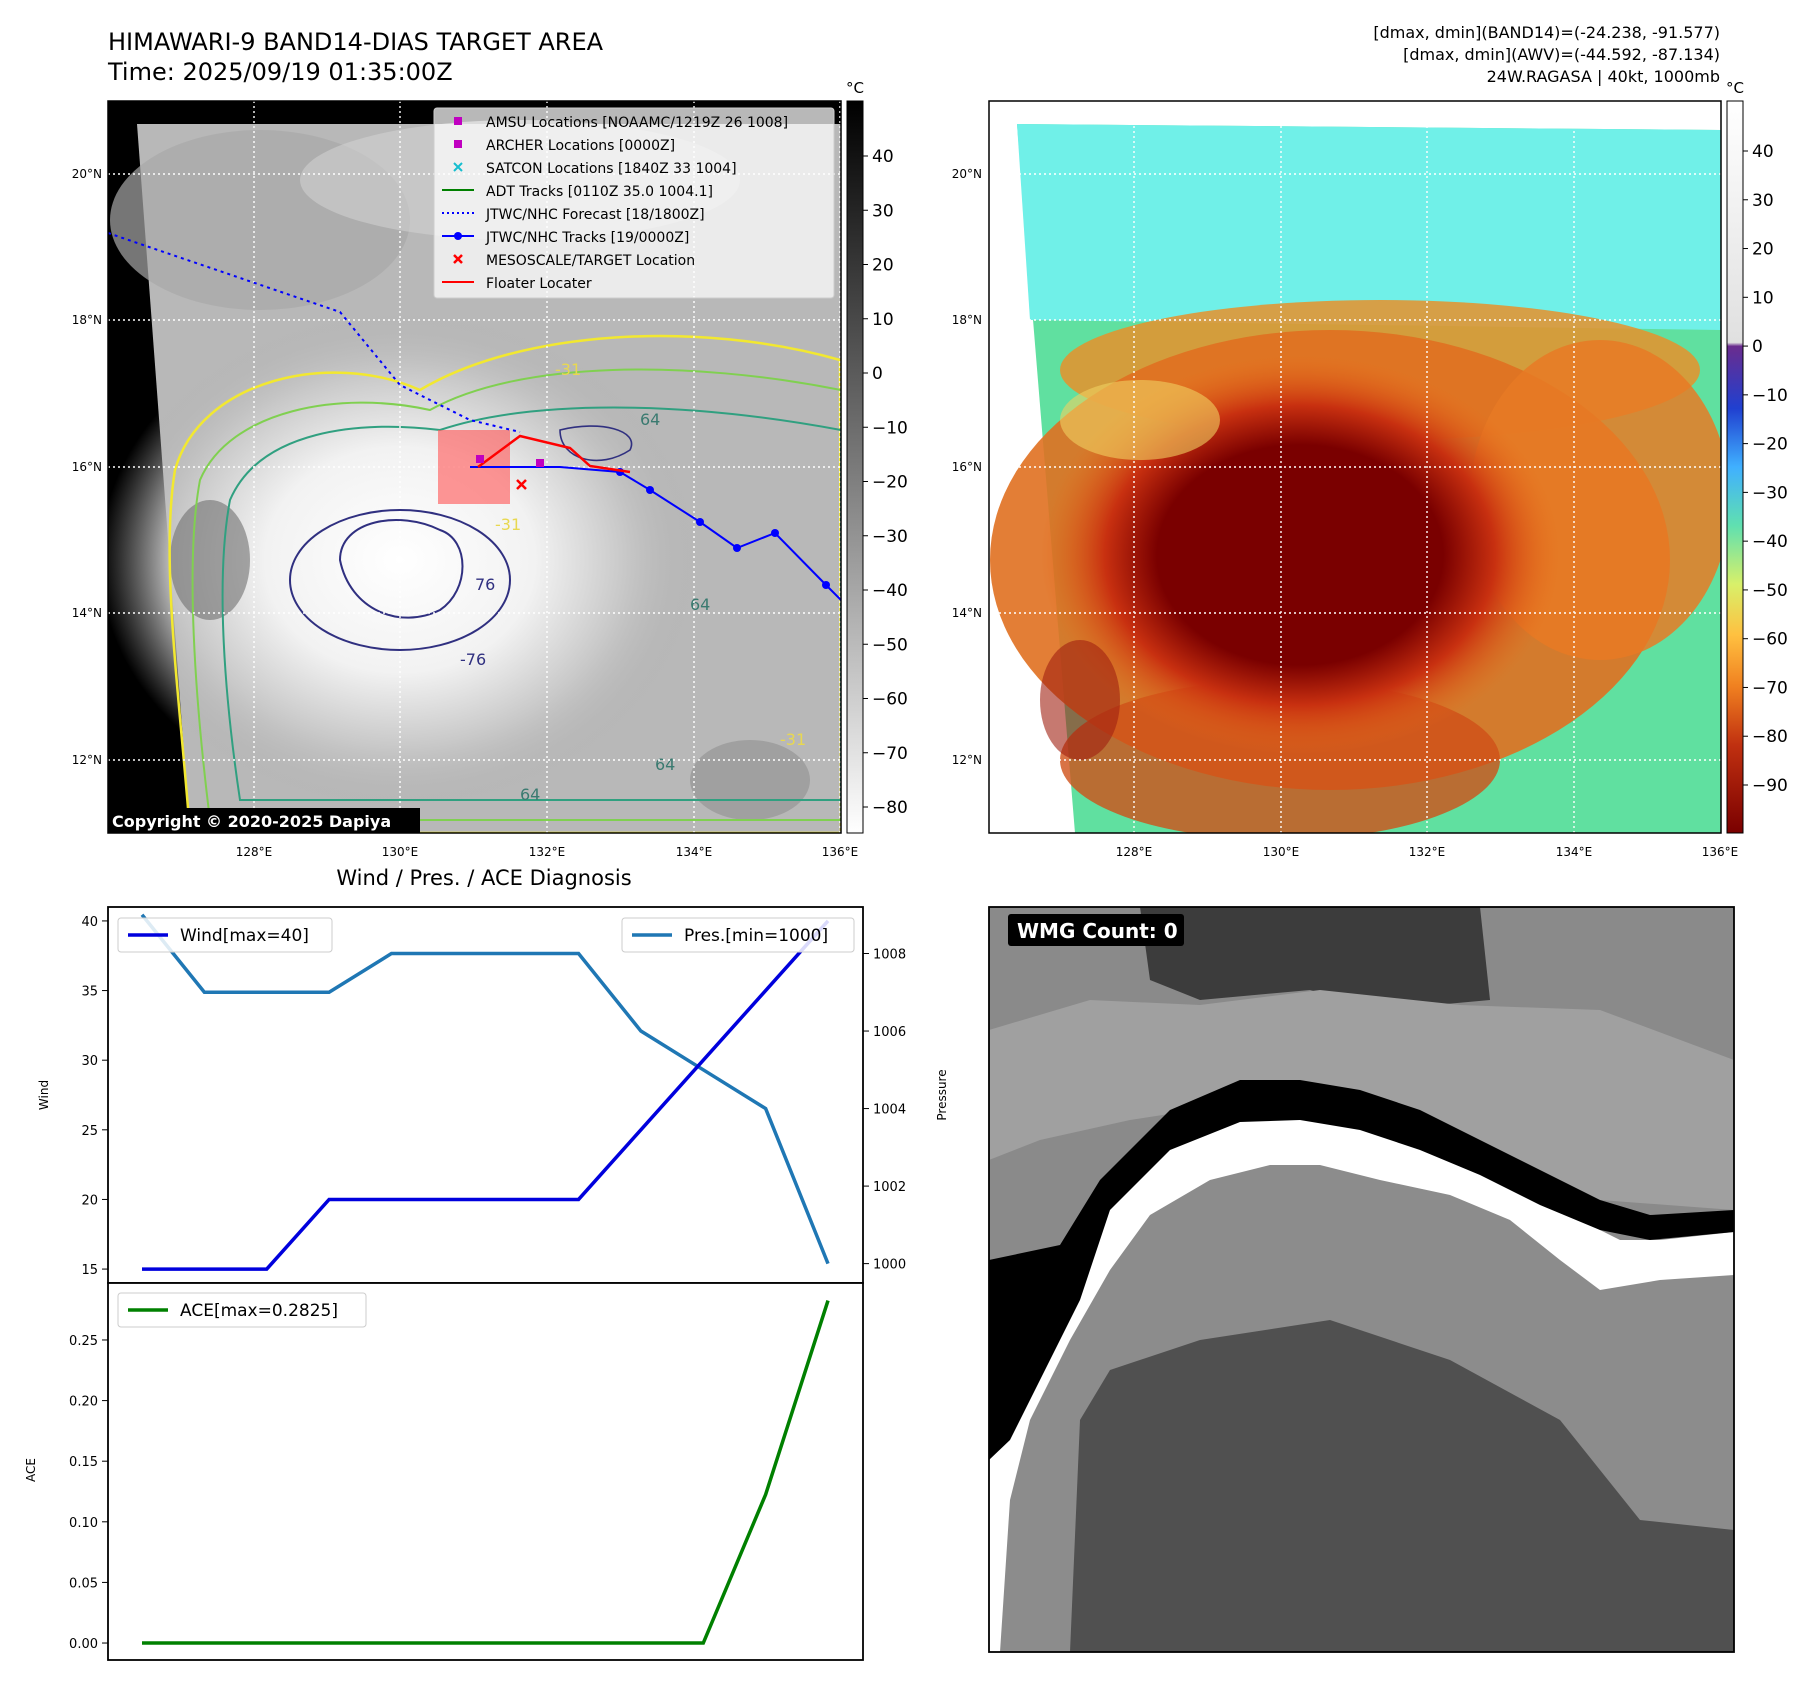 Image resolution: width=1801 pixels, height=1690 pixels. Describe the element at coordinates (314, 332) in the screenshot. I see `forecast-track` at that location.